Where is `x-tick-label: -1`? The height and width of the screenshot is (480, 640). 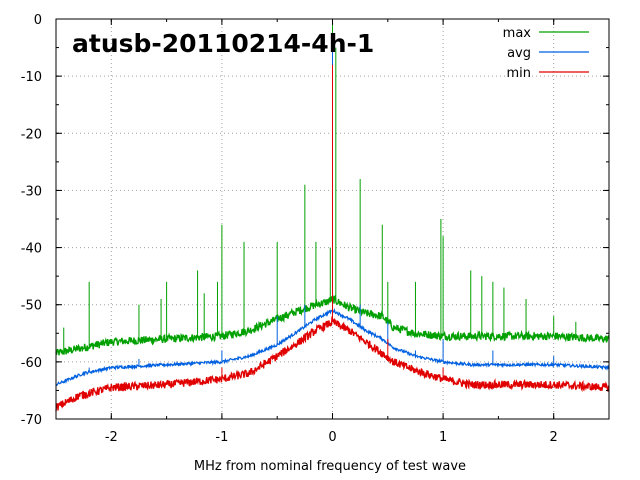
x-tick-label: -1 is located at coordinates (221, 437).